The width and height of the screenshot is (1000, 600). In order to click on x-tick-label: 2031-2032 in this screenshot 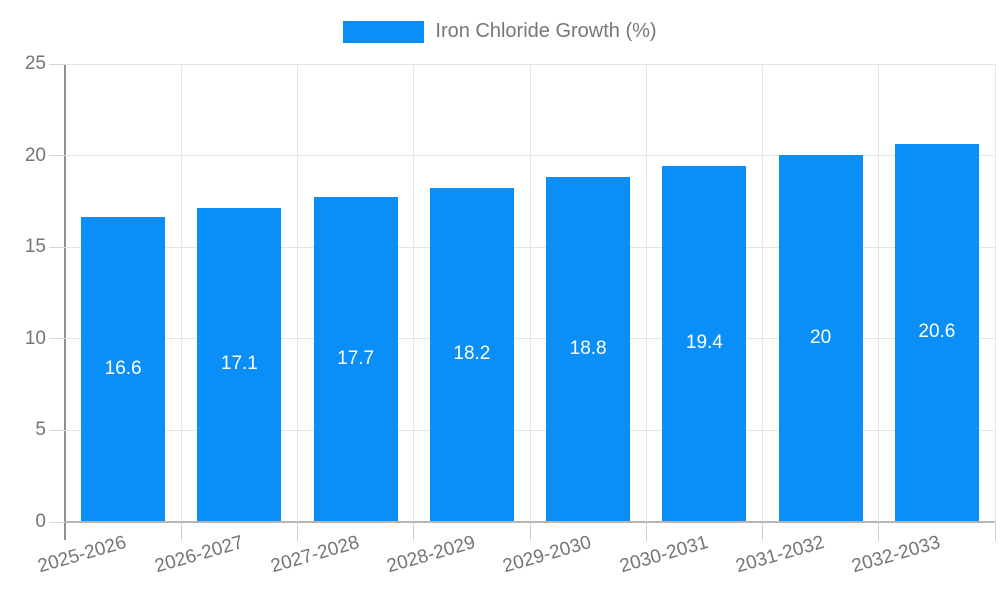, I will do `click(780, 555)`.